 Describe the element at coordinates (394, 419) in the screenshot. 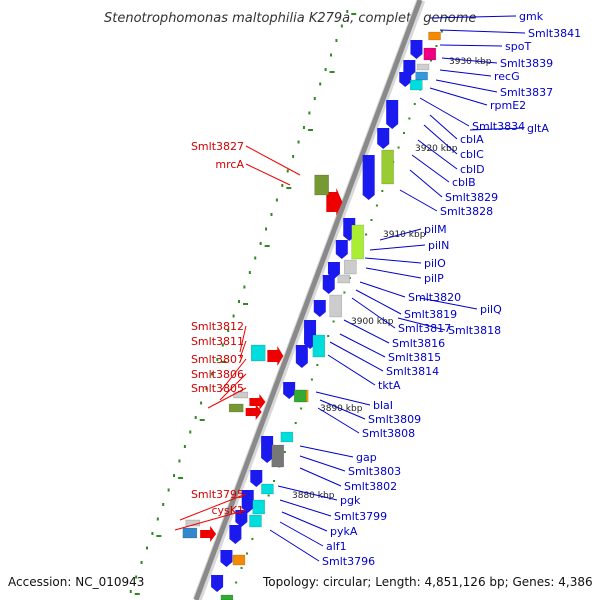

I see `gene-label: Smlt3809` at that location.